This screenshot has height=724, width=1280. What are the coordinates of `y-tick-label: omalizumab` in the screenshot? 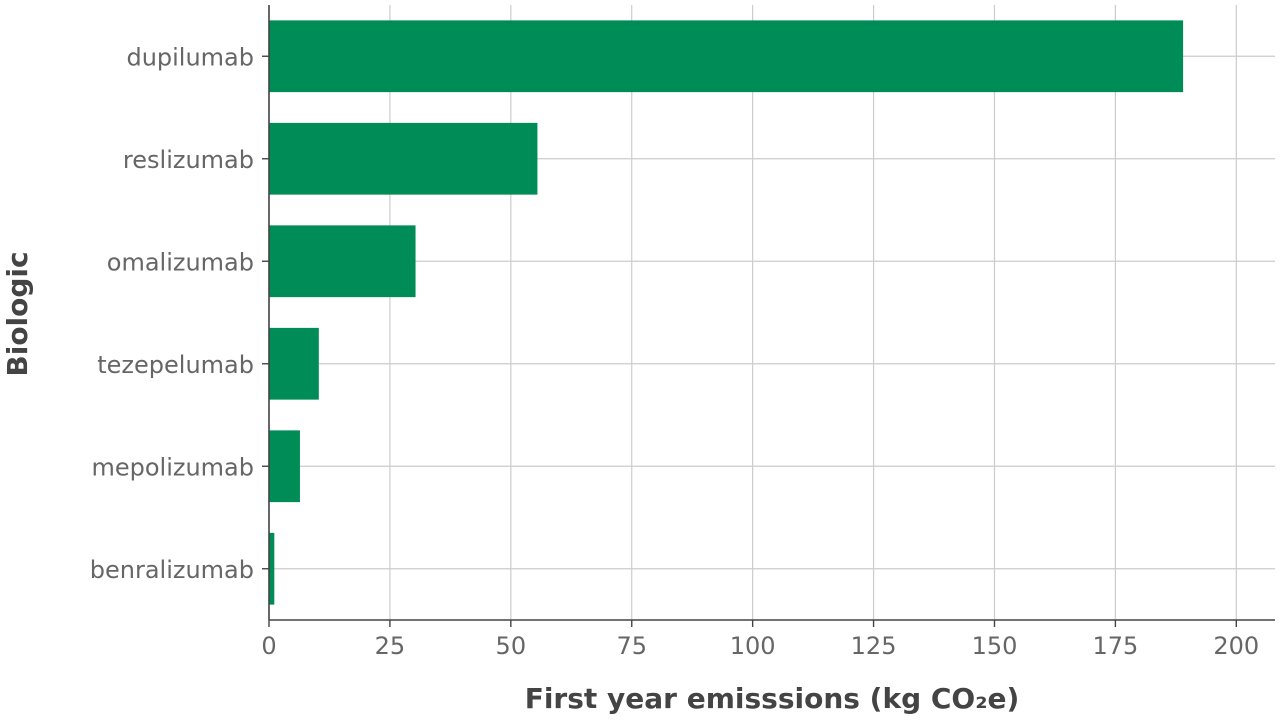 It's located at (180, 262).